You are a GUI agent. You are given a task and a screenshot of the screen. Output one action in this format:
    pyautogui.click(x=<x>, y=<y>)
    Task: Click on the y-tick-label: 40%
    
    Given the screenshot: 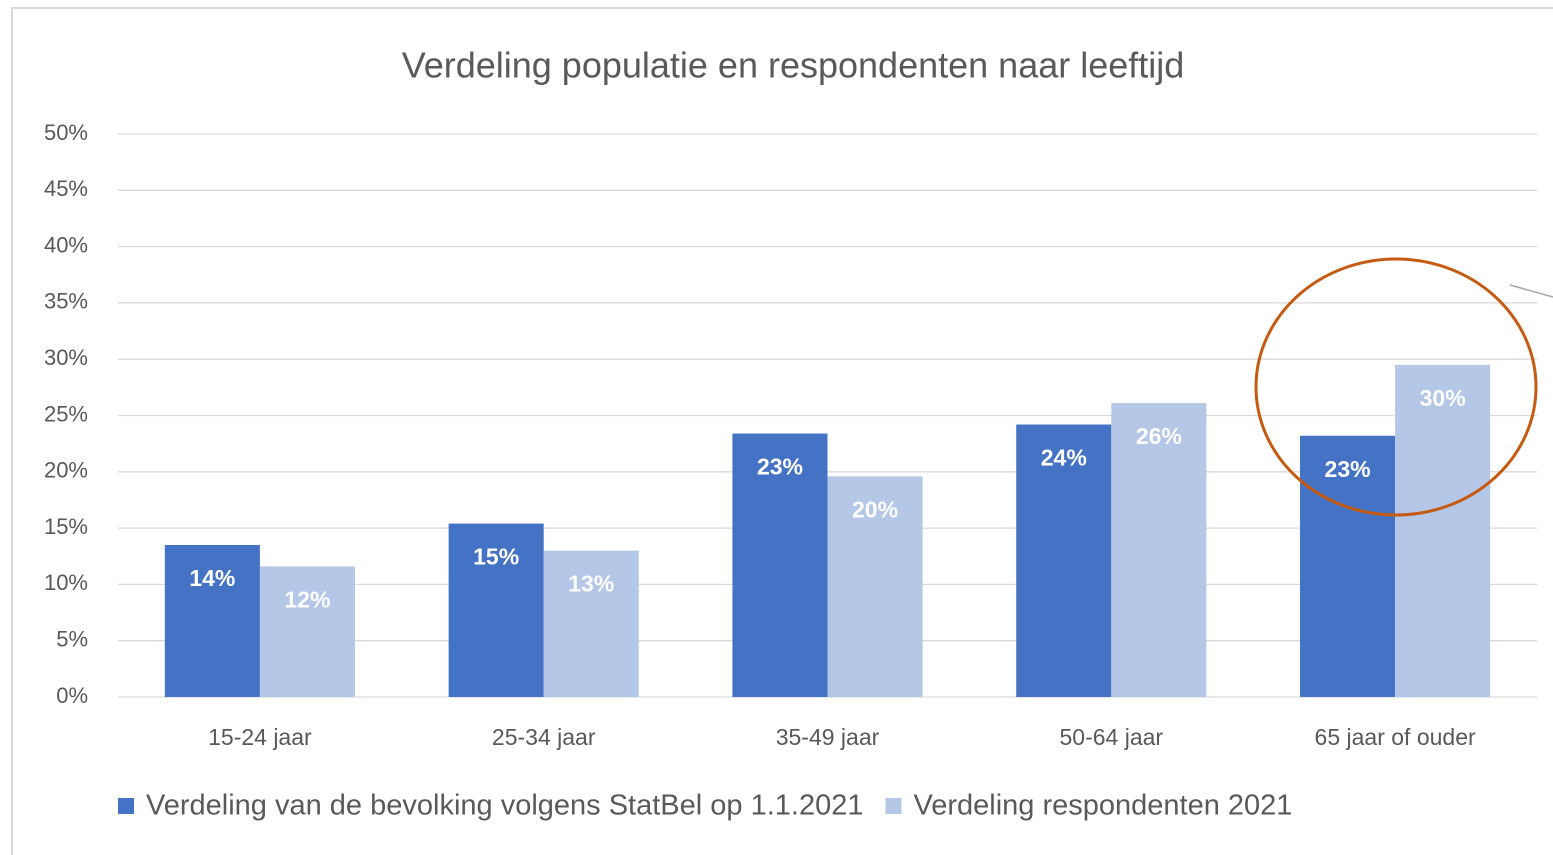 What is the action you would take?
    pyautogui.click(x=66, y=244)
    